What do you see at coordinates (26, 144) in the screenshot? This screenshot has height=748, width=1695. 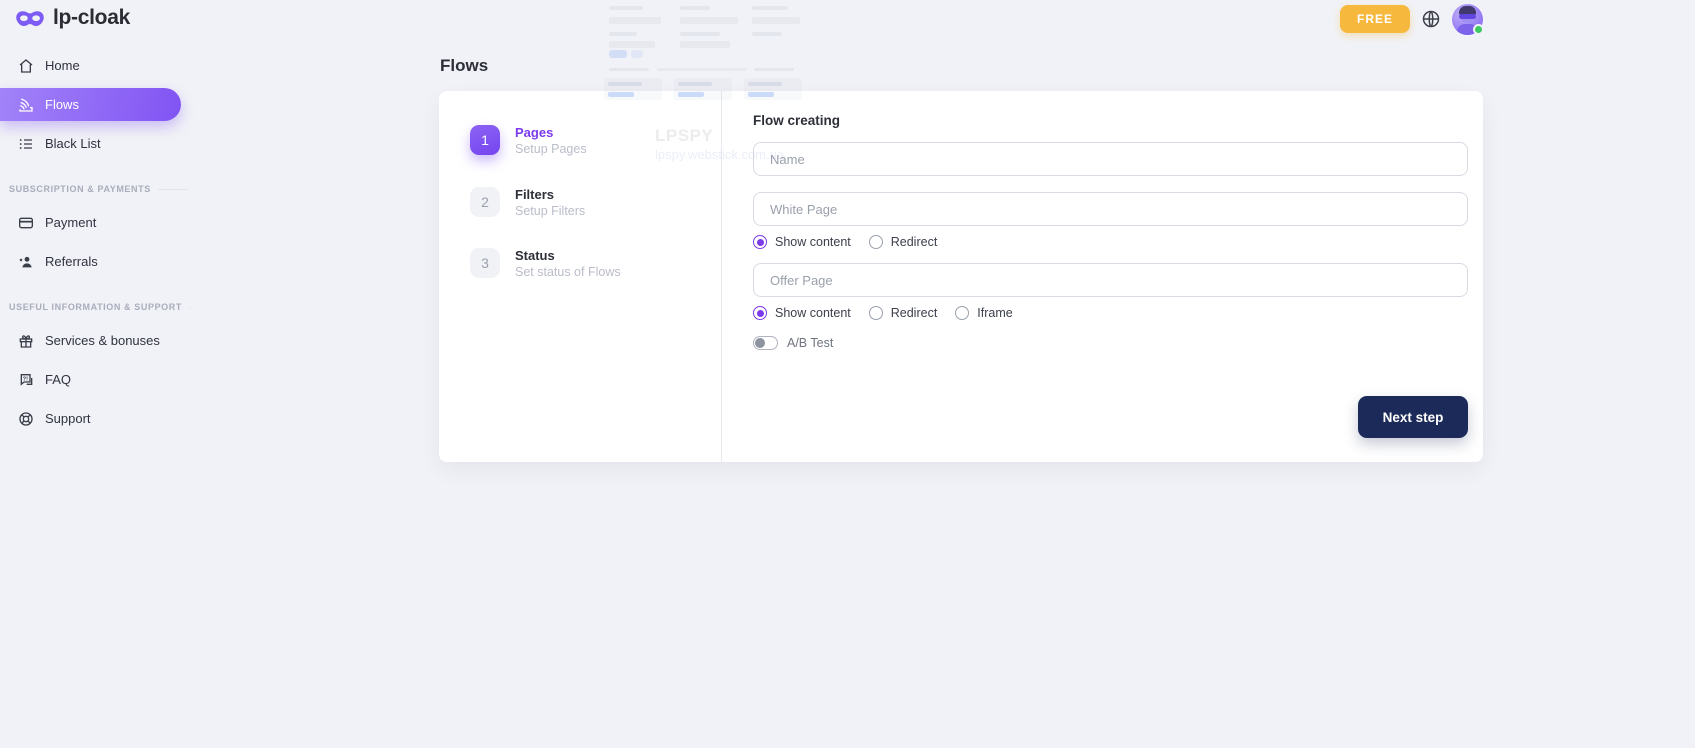 I see `blacklist-icon` at bounding box center [26, 144].